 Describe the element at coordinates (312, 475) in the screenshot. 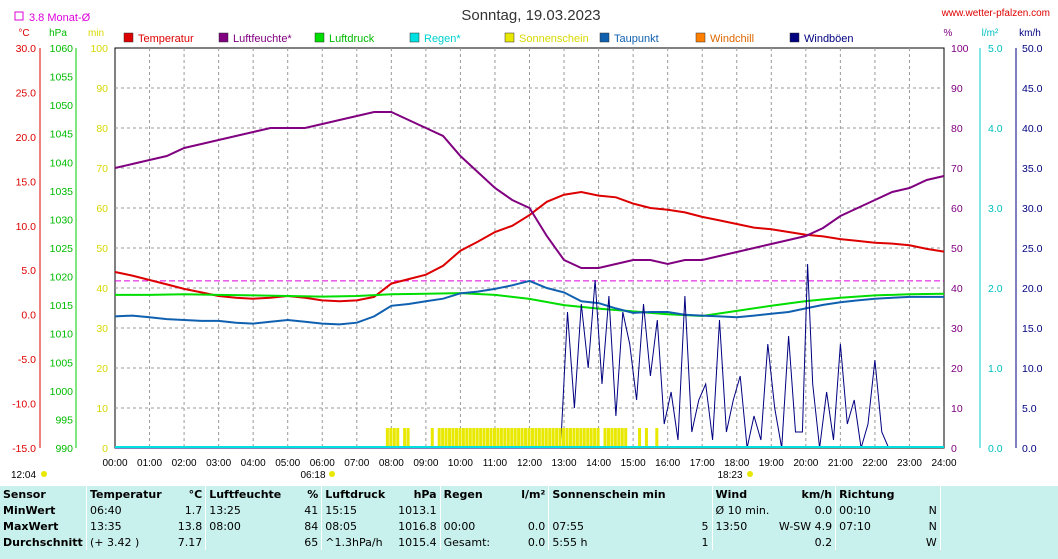

I see `sunrise-time: 06:18` at that location.